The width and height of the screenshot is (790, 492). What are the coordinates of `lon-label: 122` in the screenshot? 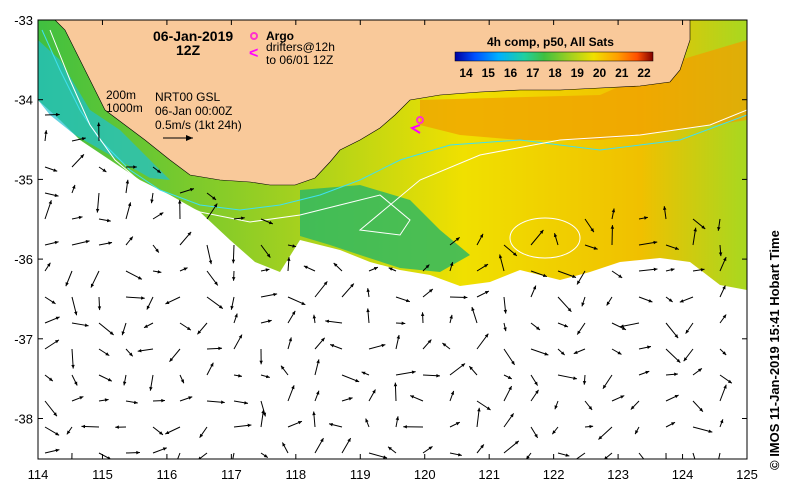 It's located at (554, 474).